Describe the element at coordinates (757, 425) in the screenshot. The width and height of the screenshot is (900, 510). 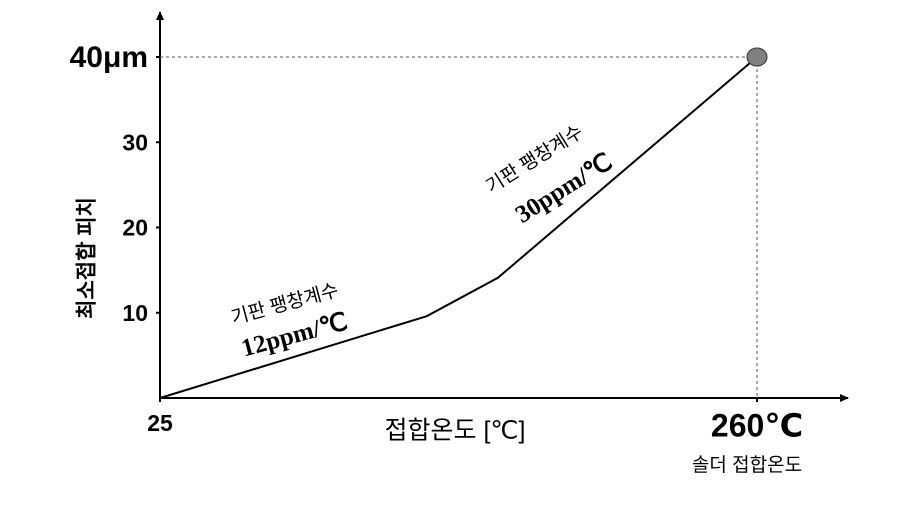
I see `x-tick-label: 260℃` at that location.